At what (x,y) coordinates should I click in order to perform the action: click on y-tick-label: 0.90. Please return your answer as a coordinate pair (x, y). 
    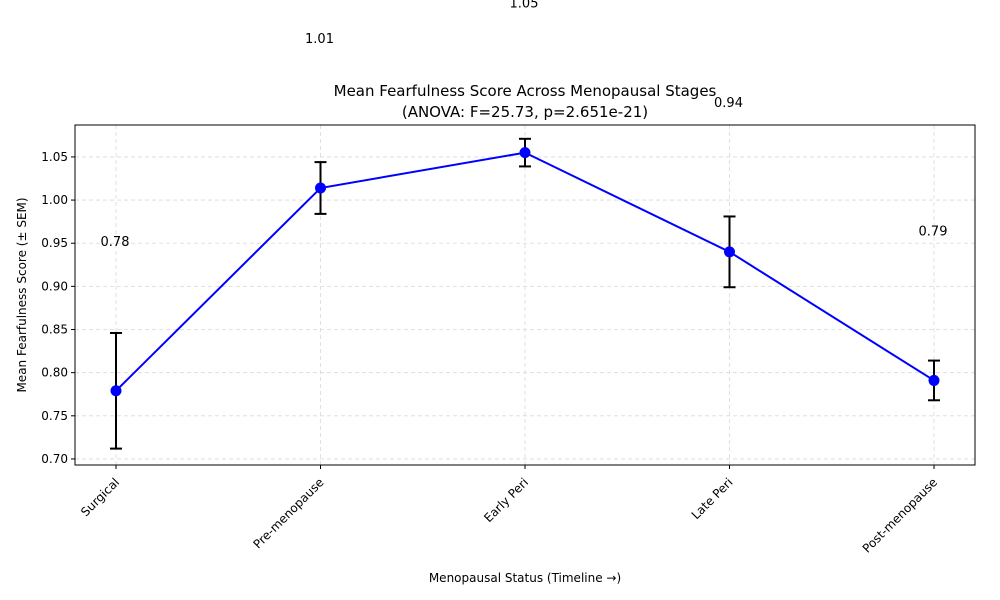
    Looking at the image, I should click on (54, 286).